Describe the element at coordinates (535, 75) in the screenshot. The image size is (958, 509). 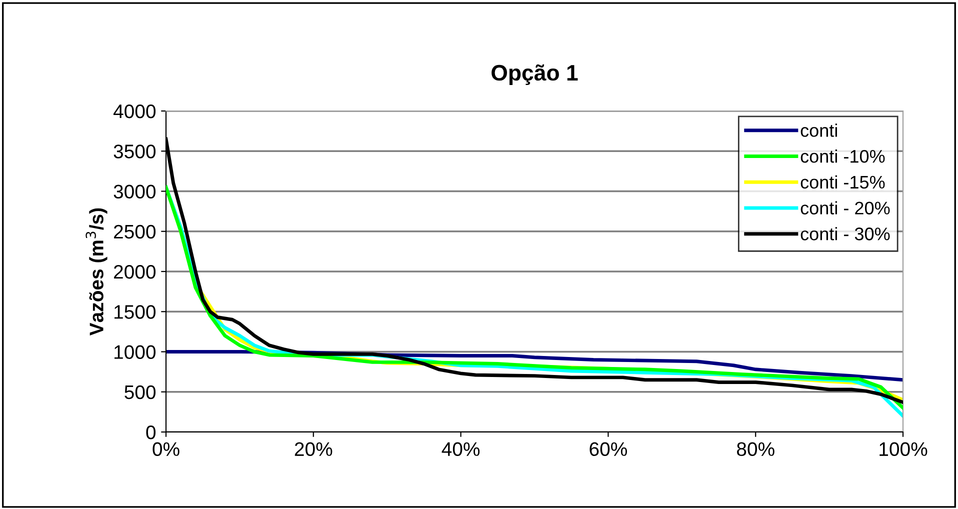
I see `chart-title: Opção 1` at that location.